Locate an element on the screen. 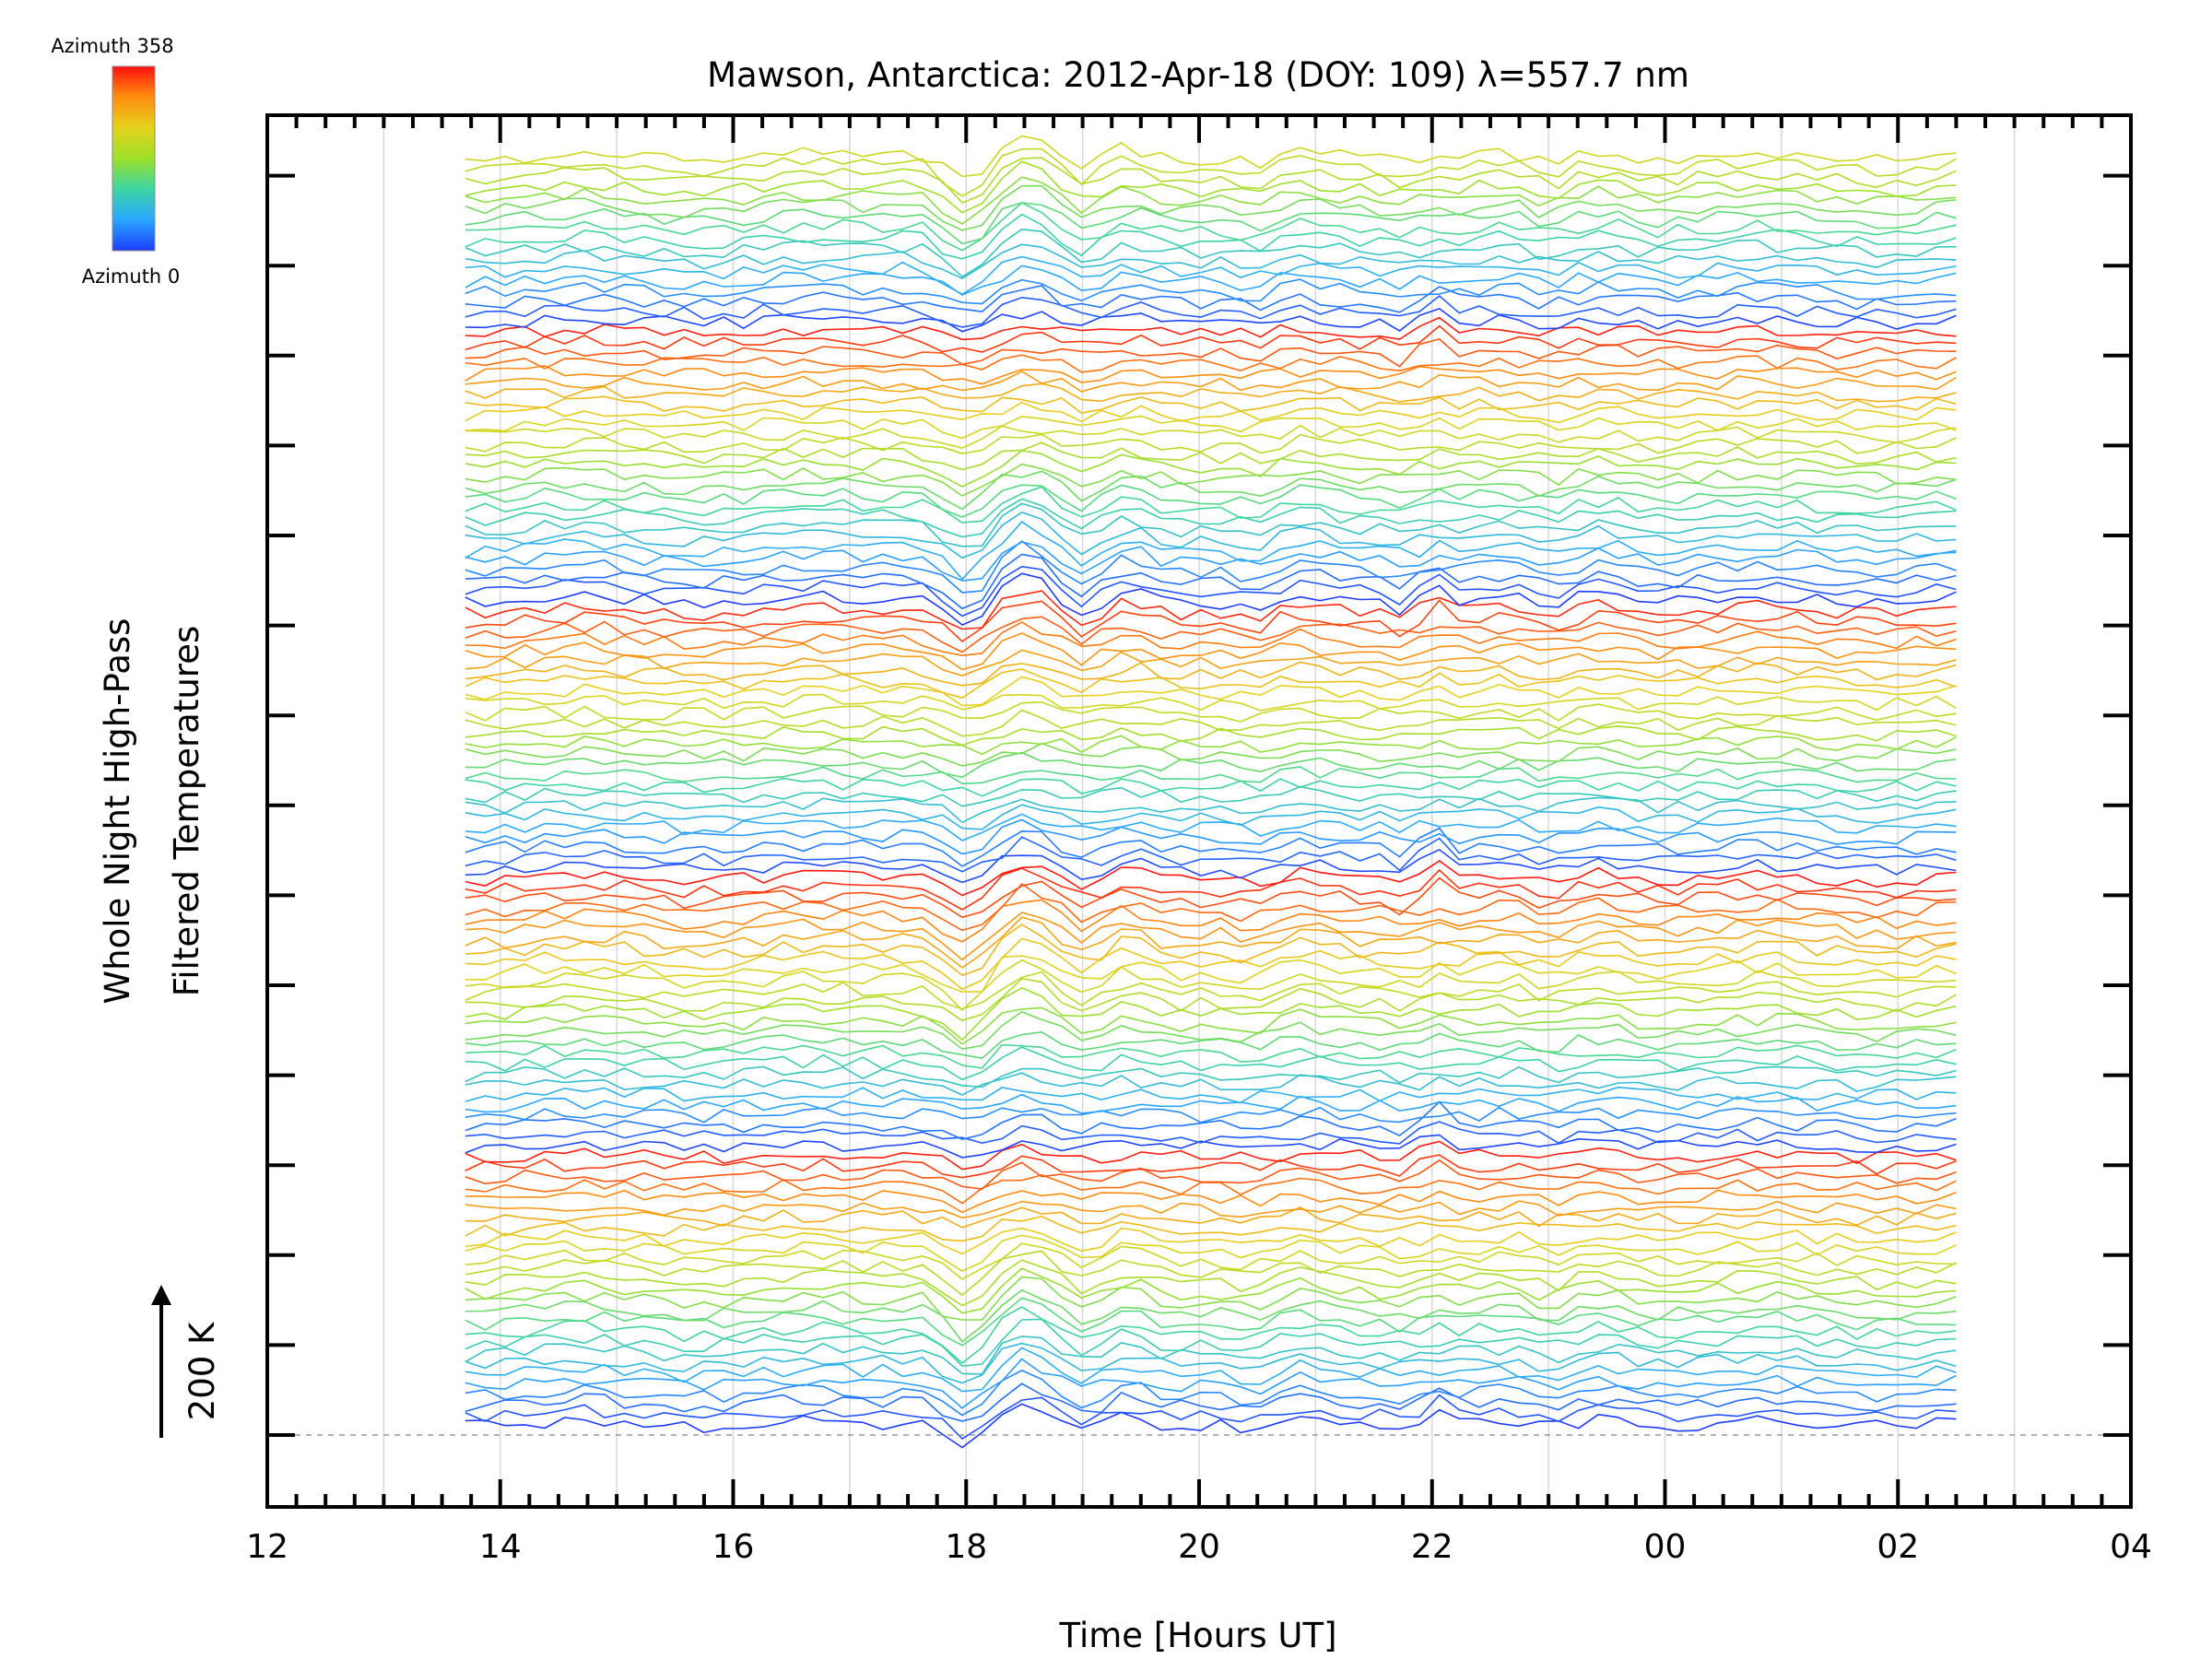 The image size is (2212, 1659). colorbar-gradient is located at coordinates (134, 158).